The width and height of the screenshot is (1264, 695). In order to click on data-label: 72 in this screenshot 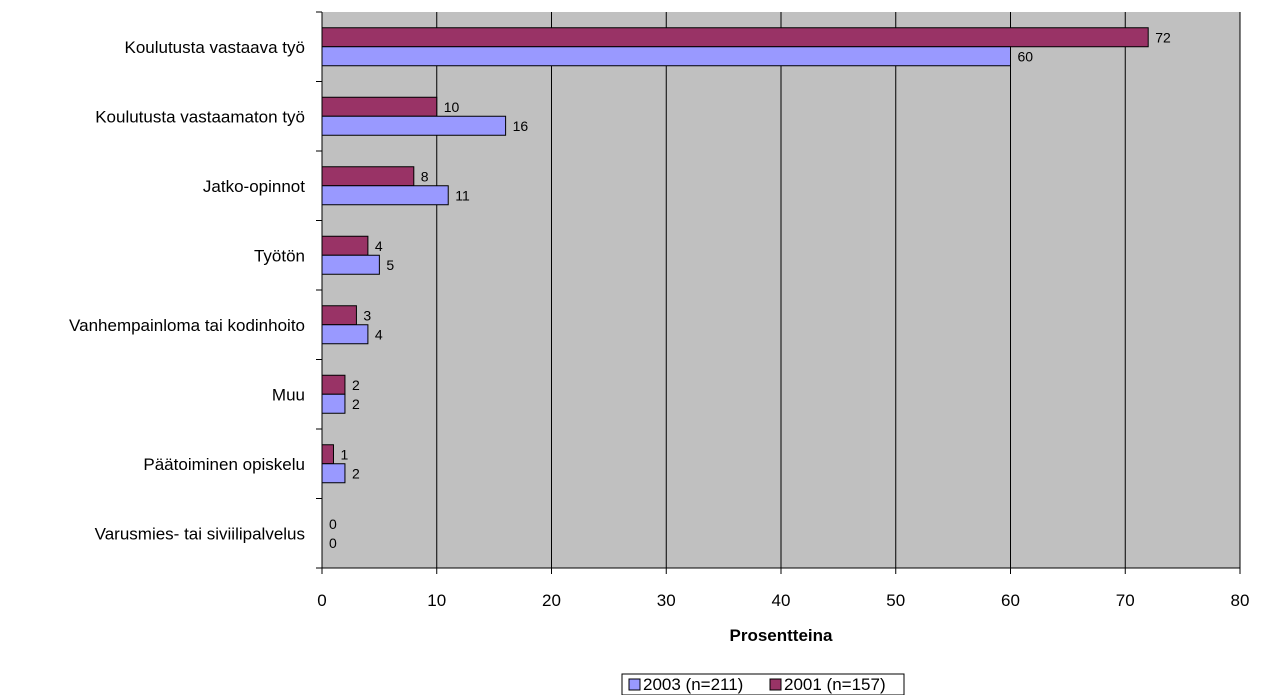, I will do `click(1163, 37)`.